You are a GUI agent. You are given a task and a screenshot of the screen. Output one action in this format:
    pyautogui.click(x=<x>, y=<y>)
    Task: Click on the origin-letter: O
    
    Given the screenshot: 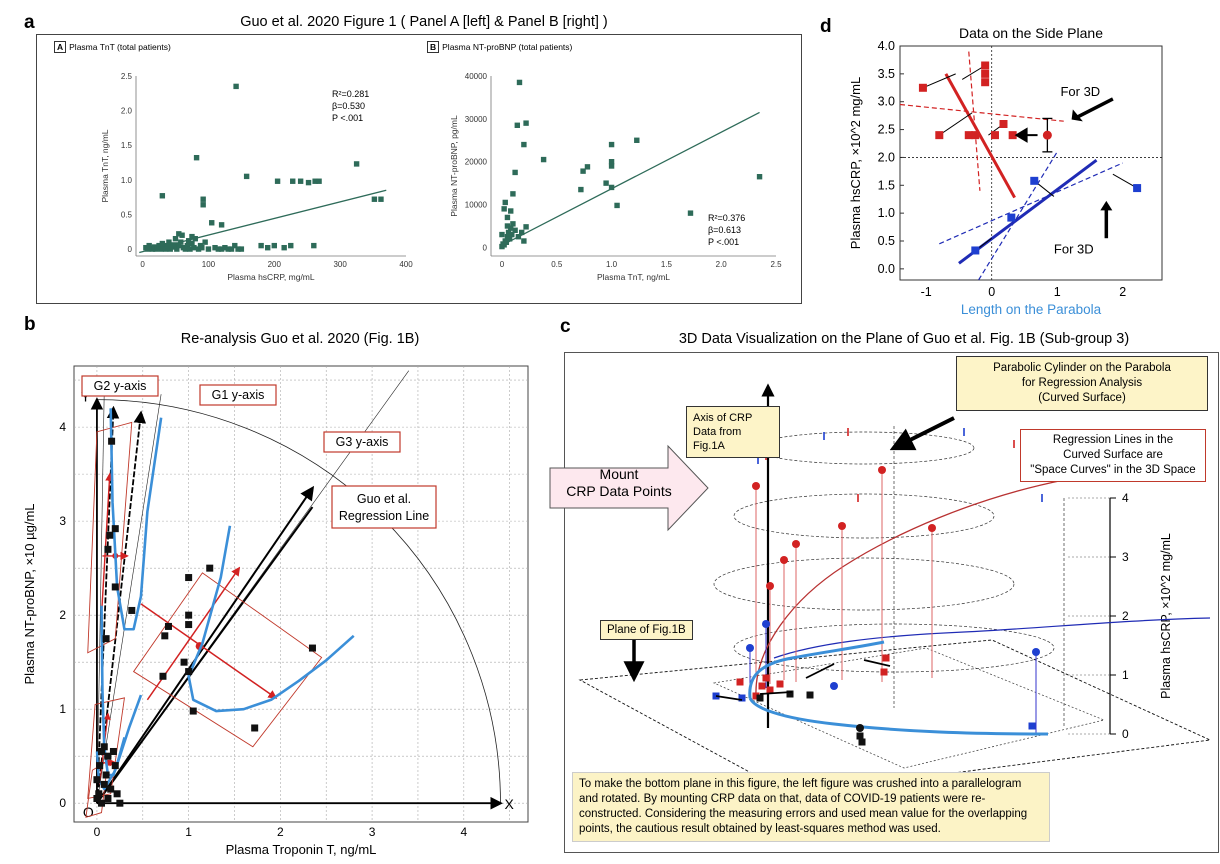 What is the action you would take?
    pyautogui.click(x=88, y=812)
    